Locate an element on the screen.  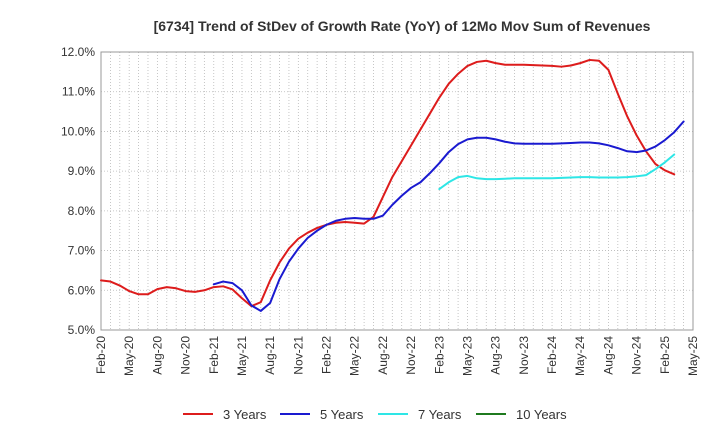
x-tick-label: Aug-23 is located at coordinates (496, 355).